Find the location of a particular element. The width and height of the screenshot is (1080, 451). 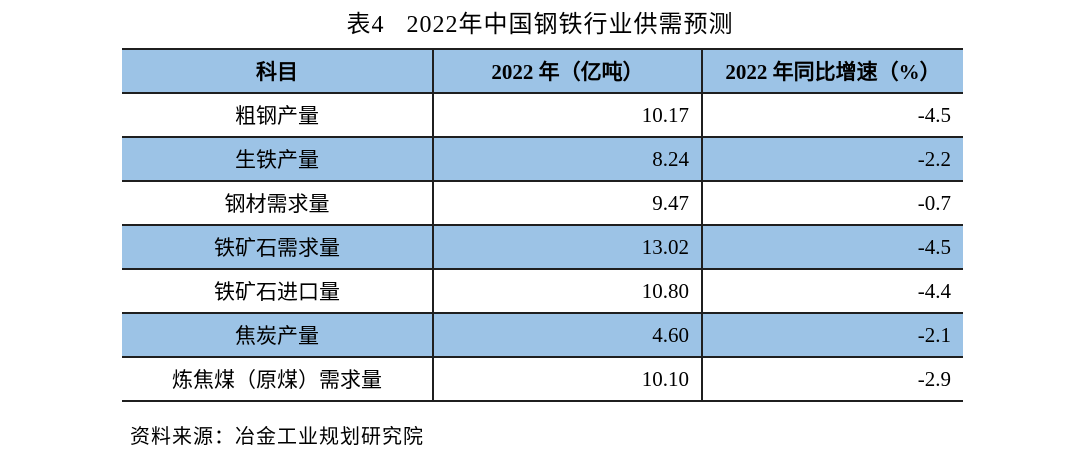

item-cell: 生铁产量 is located at coordinates (278, 159).